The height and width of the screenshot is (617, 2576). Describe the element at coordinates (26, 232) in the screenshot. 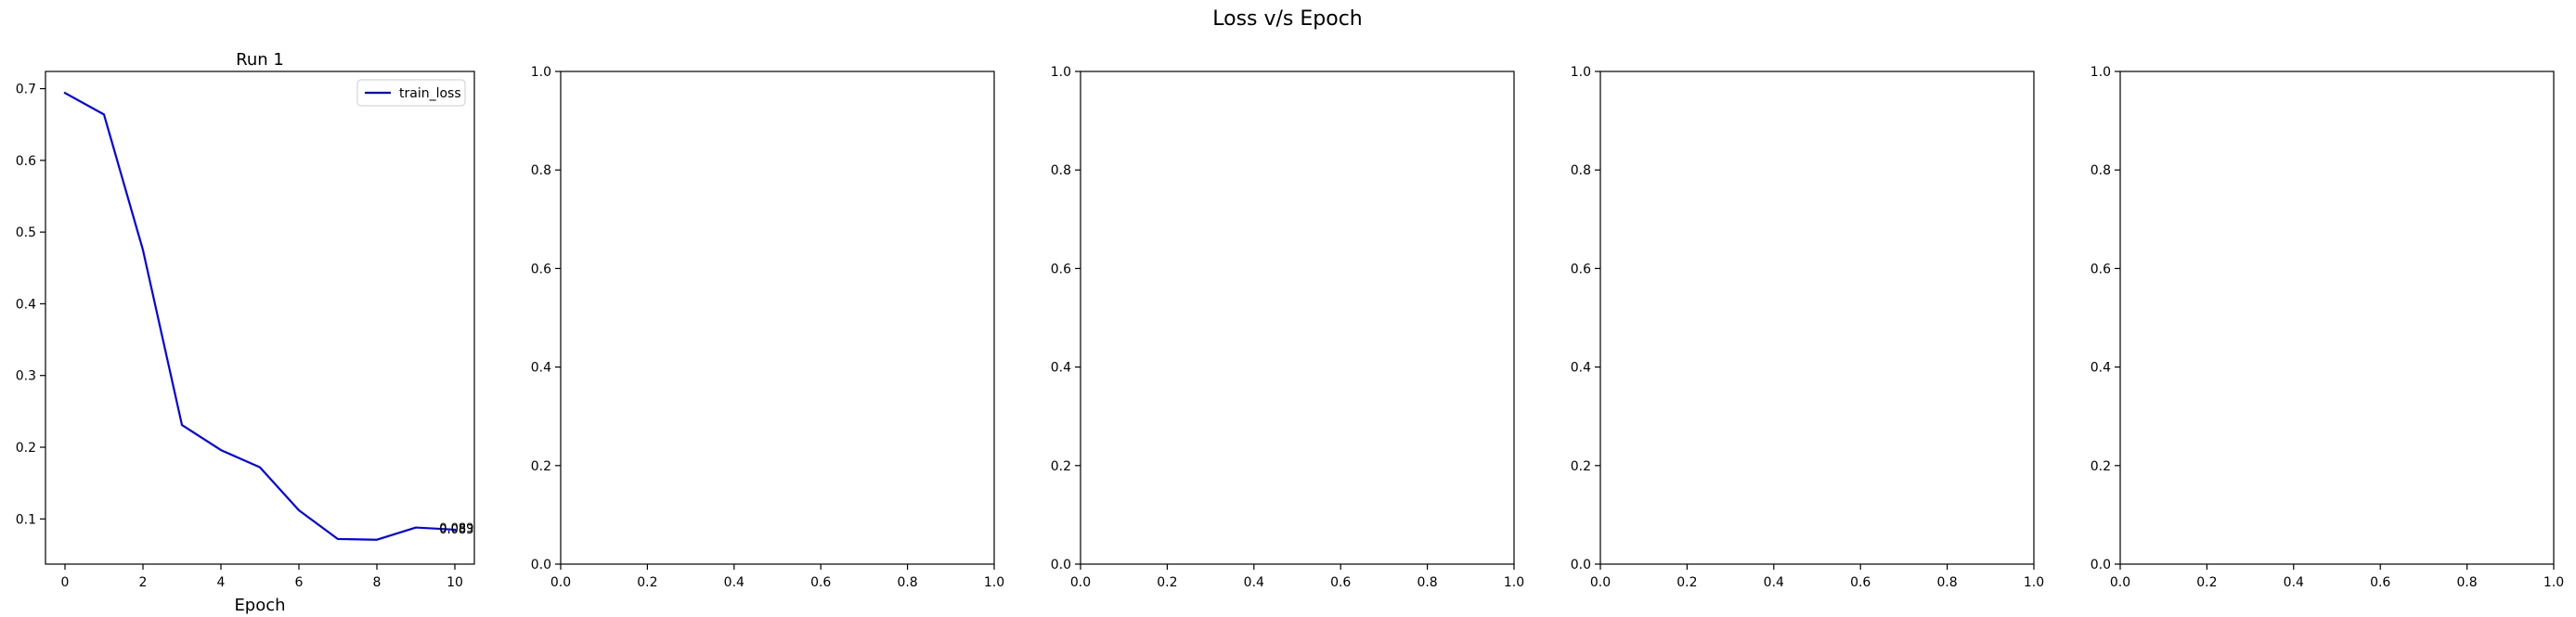

I see `y-tick-label: 0.5` at that location.